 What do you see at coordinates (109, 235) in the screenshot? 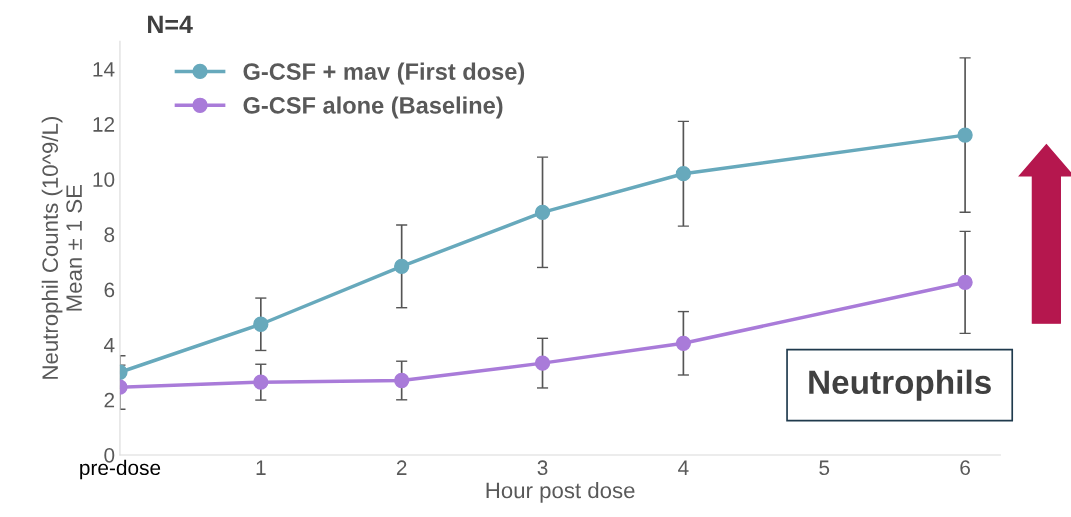
I see `y-tick-label: 8` at bounding box center [109, 235].